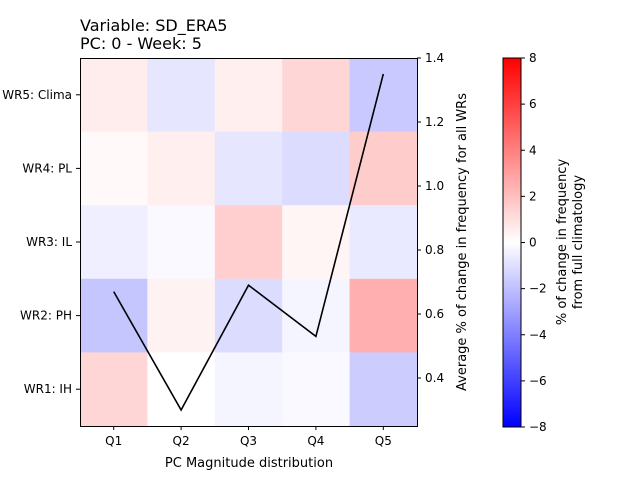  What do you see at coordinates (46, 316) in the screenshot?
I see `y-tick-label: WR2: PH` at bounding box center [46, 316].